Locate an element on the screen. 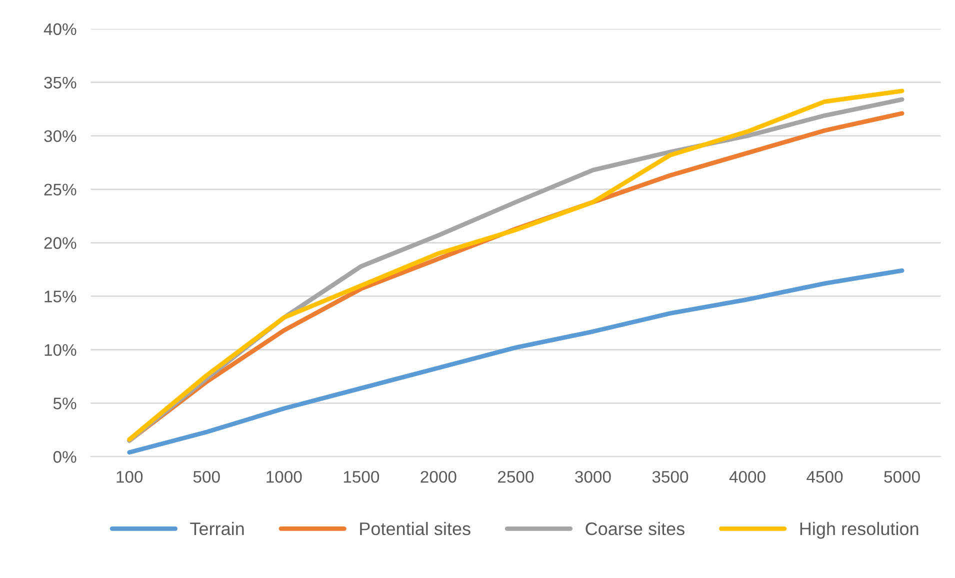 The image size is (955, 578). x-tick-label: 3500 is located at coordinates (670, 476).